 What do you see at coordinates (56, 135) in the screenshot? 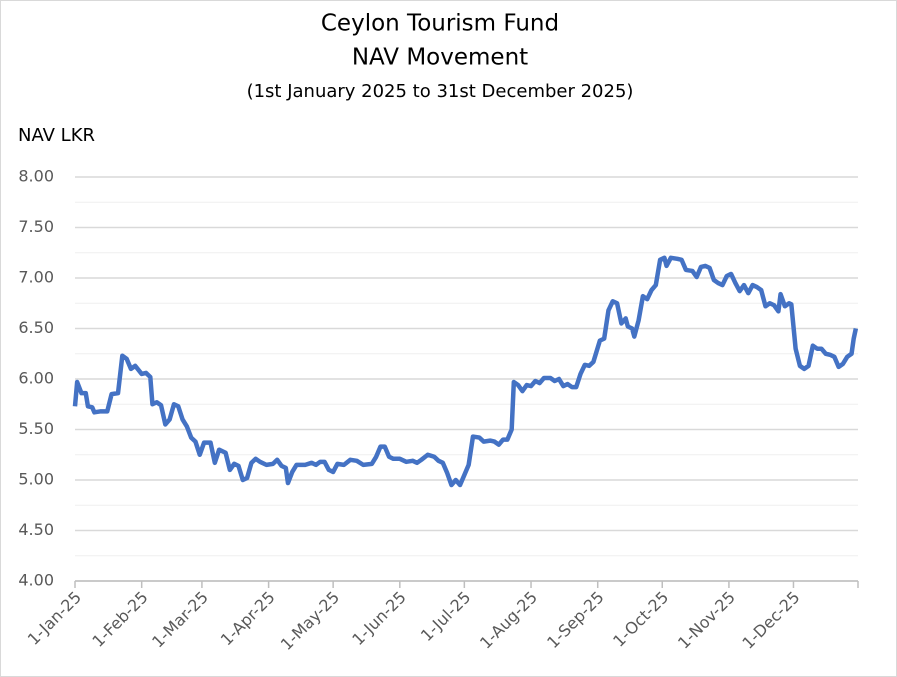
I see `y-axis-label: NAV LKR` at bounding box center [56, 135].